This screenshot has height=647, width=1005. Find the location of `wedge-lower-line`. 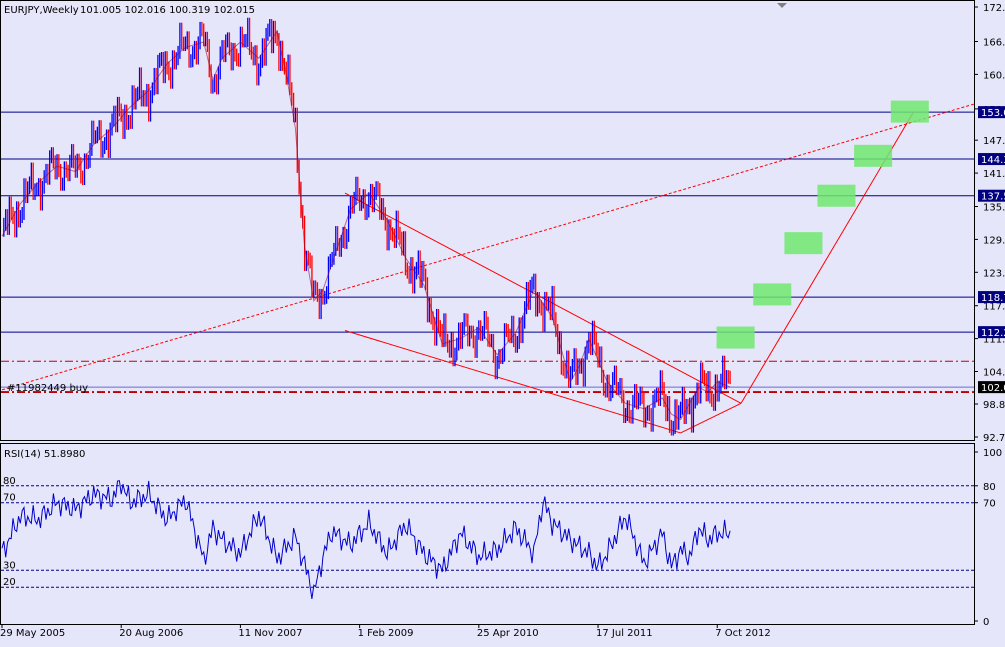

wedge-lower-line is located at coordinates (512, 382).